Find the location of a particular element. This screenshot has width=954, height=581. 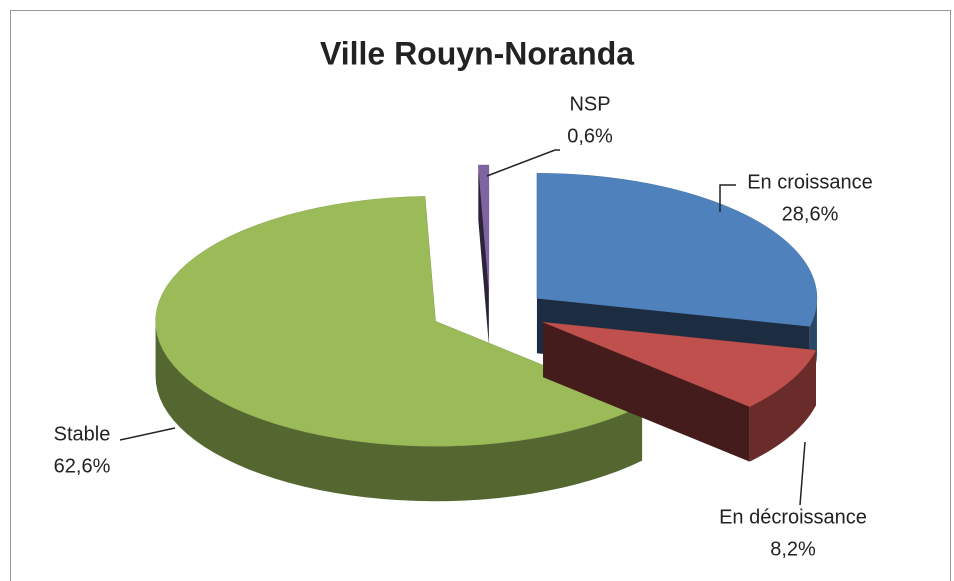

chart-title: Ville Rouyn-Noranda is located at coordinates (477, 53).